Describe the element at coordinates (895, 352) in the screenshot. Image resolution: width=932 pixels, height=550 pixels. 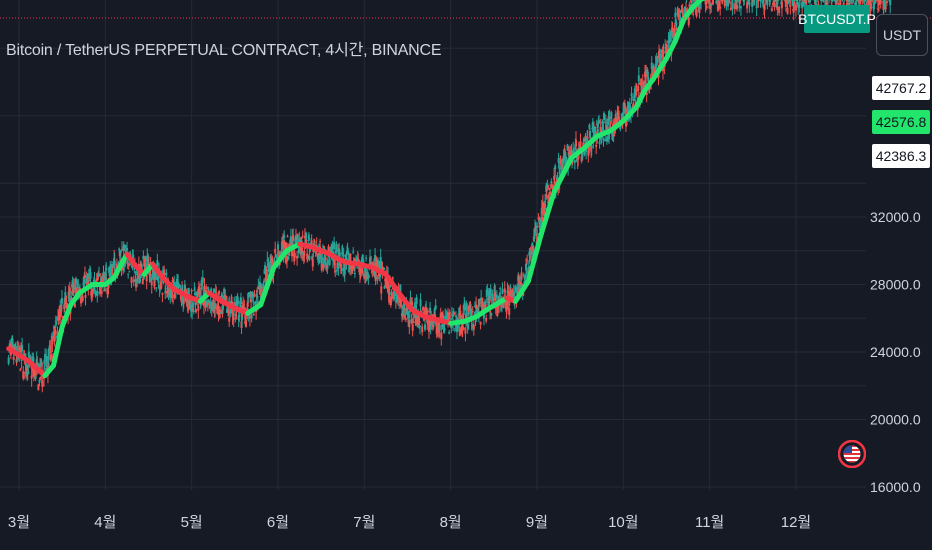
I see `price-axis: 16000.0 20000.0 24000.0 28000.0 32000.0` at that location.